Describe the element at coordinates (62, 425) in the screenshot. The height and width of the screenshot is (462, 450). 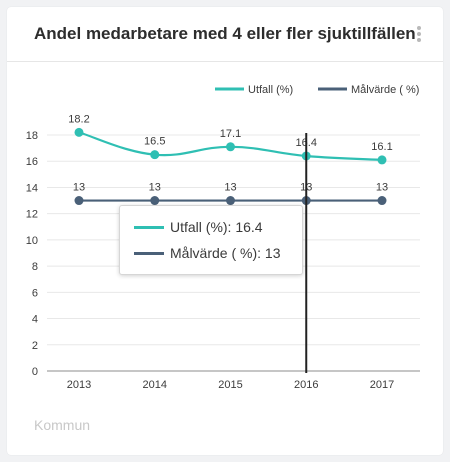
I see `footer-label: Kommun` at that location.